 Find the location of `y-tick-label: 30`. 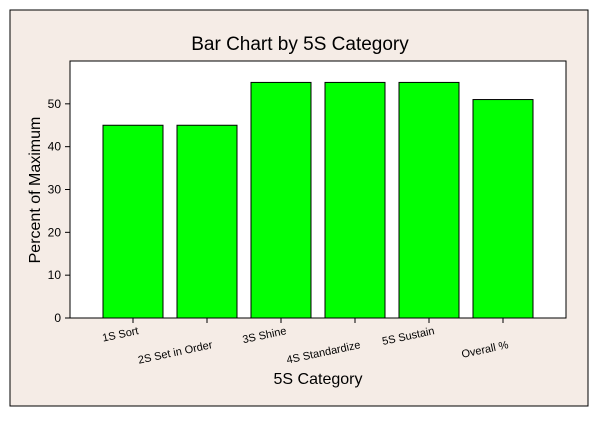

y-tick-label: 30 is located at coordinates (55, 190).